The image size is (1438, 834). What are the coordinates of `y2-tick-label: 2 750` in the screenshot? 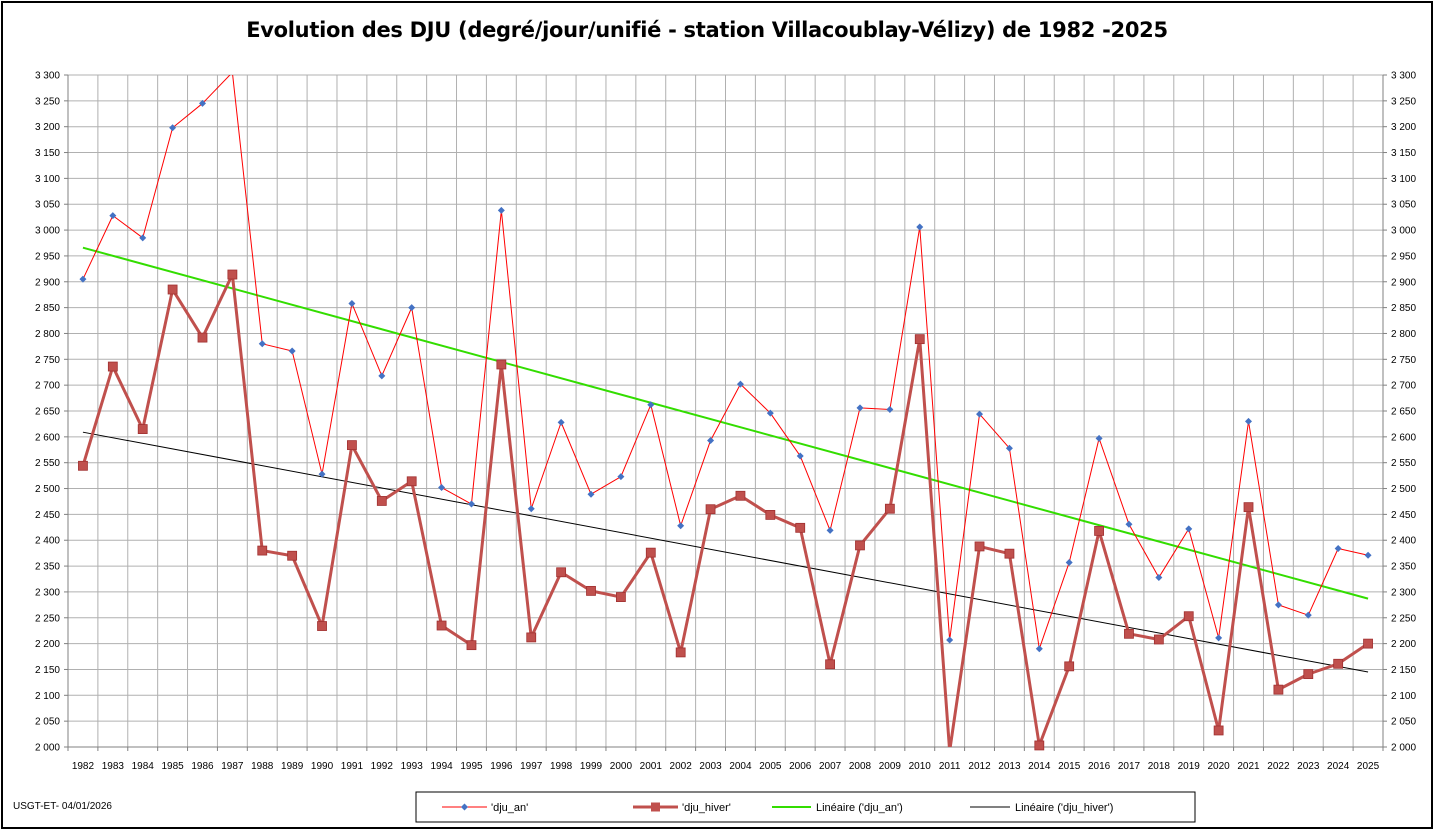 It's located at (1403, 360).